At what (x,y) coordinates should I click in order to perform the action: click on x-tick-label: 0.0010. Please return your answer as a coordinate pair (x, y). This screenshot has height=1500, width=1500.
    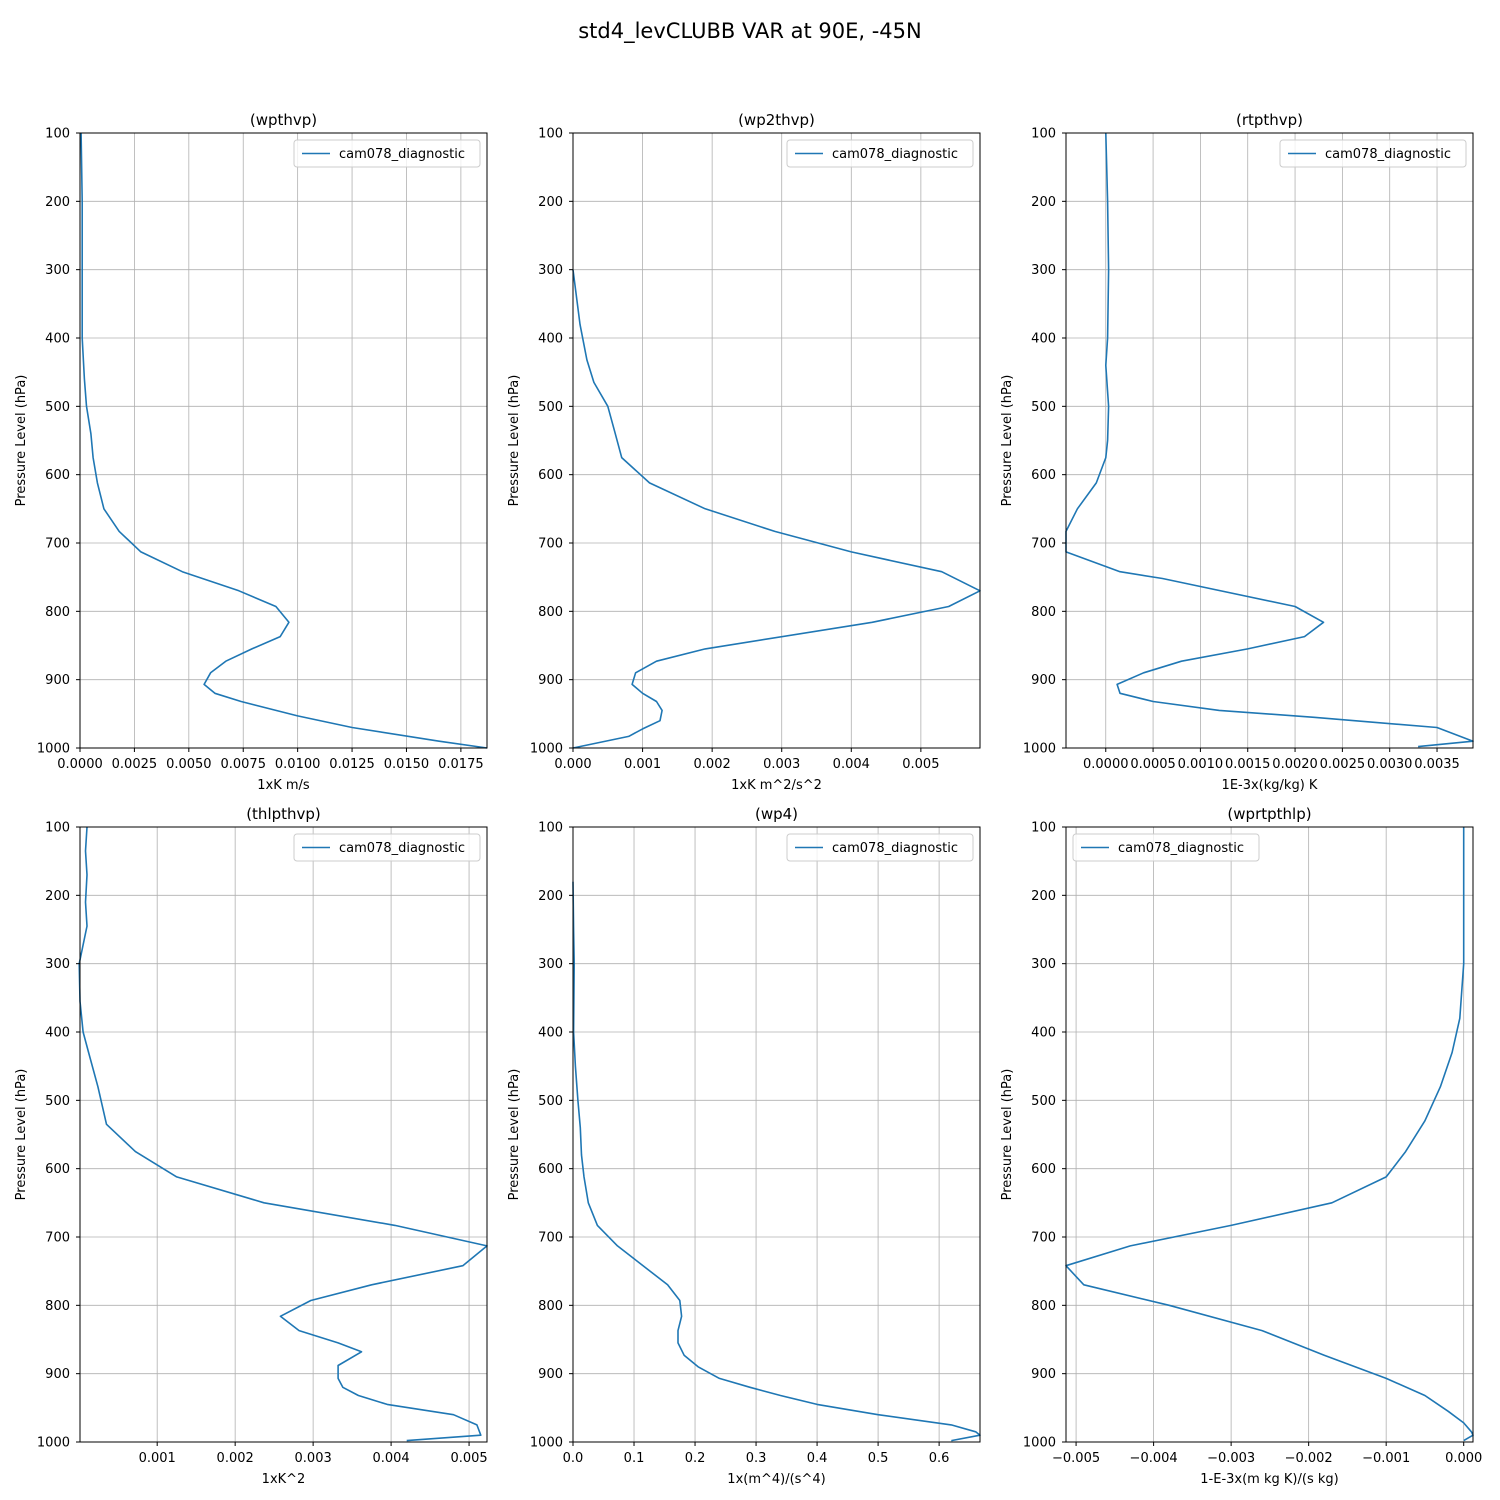
    Looking at the image, I should click on (1201, 764).